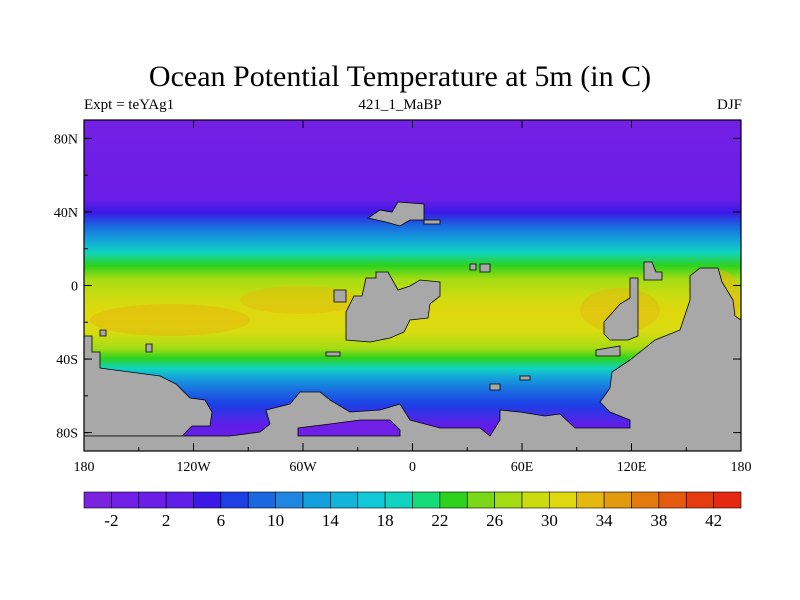  I want to click on y-tick-label: 0, so click(74, 287).